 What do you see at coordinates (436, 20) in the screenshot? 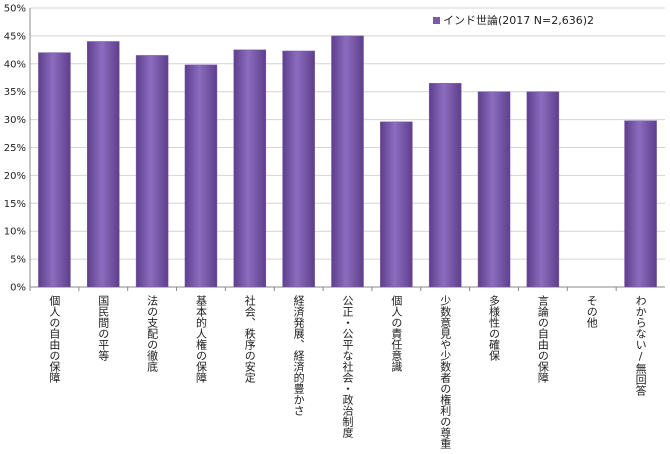
I see `legend-swatch` at bounding box center [436, 20].